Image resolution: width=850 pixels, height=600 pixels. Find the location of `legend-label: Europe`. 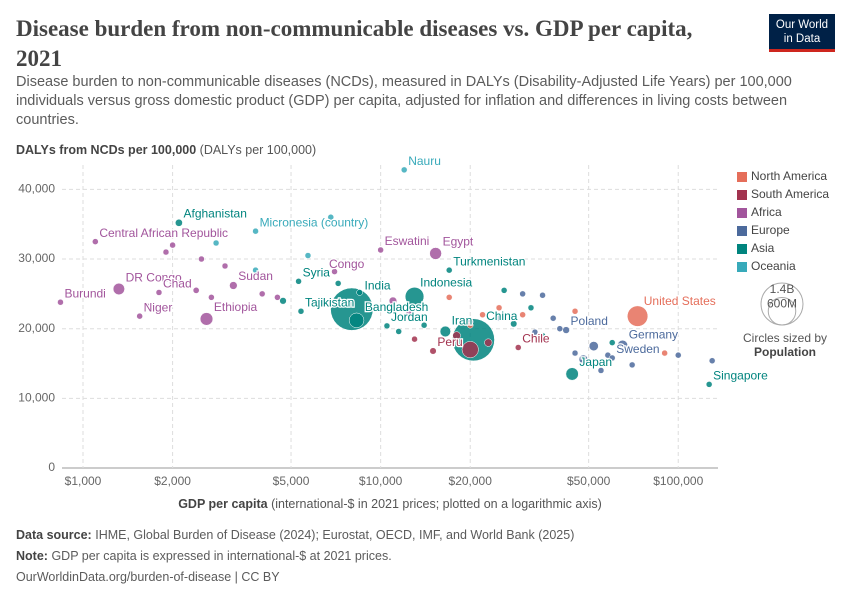

legend-label: Europe is located at coordinates (770, 230).